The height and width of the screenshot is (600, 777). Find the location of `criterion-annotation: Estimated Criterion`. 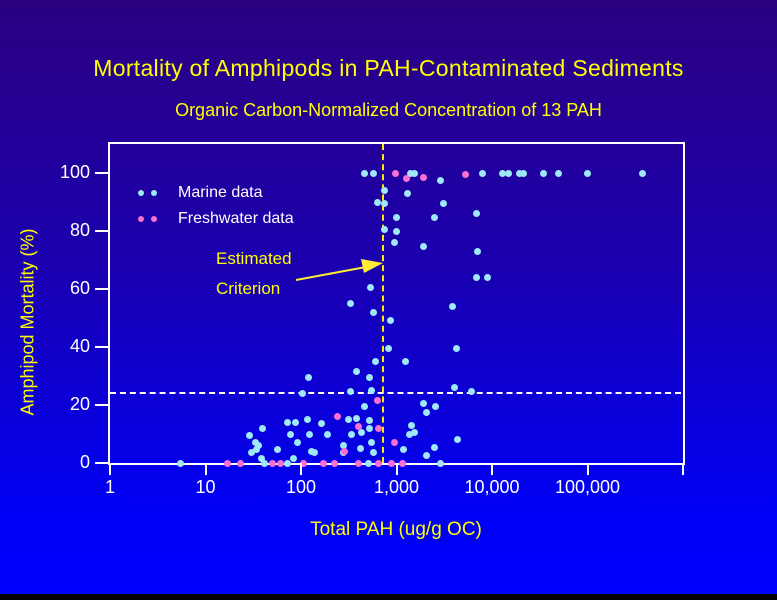

criterion-annotation: Estimated Criterion is located at coordinates (254, 274).